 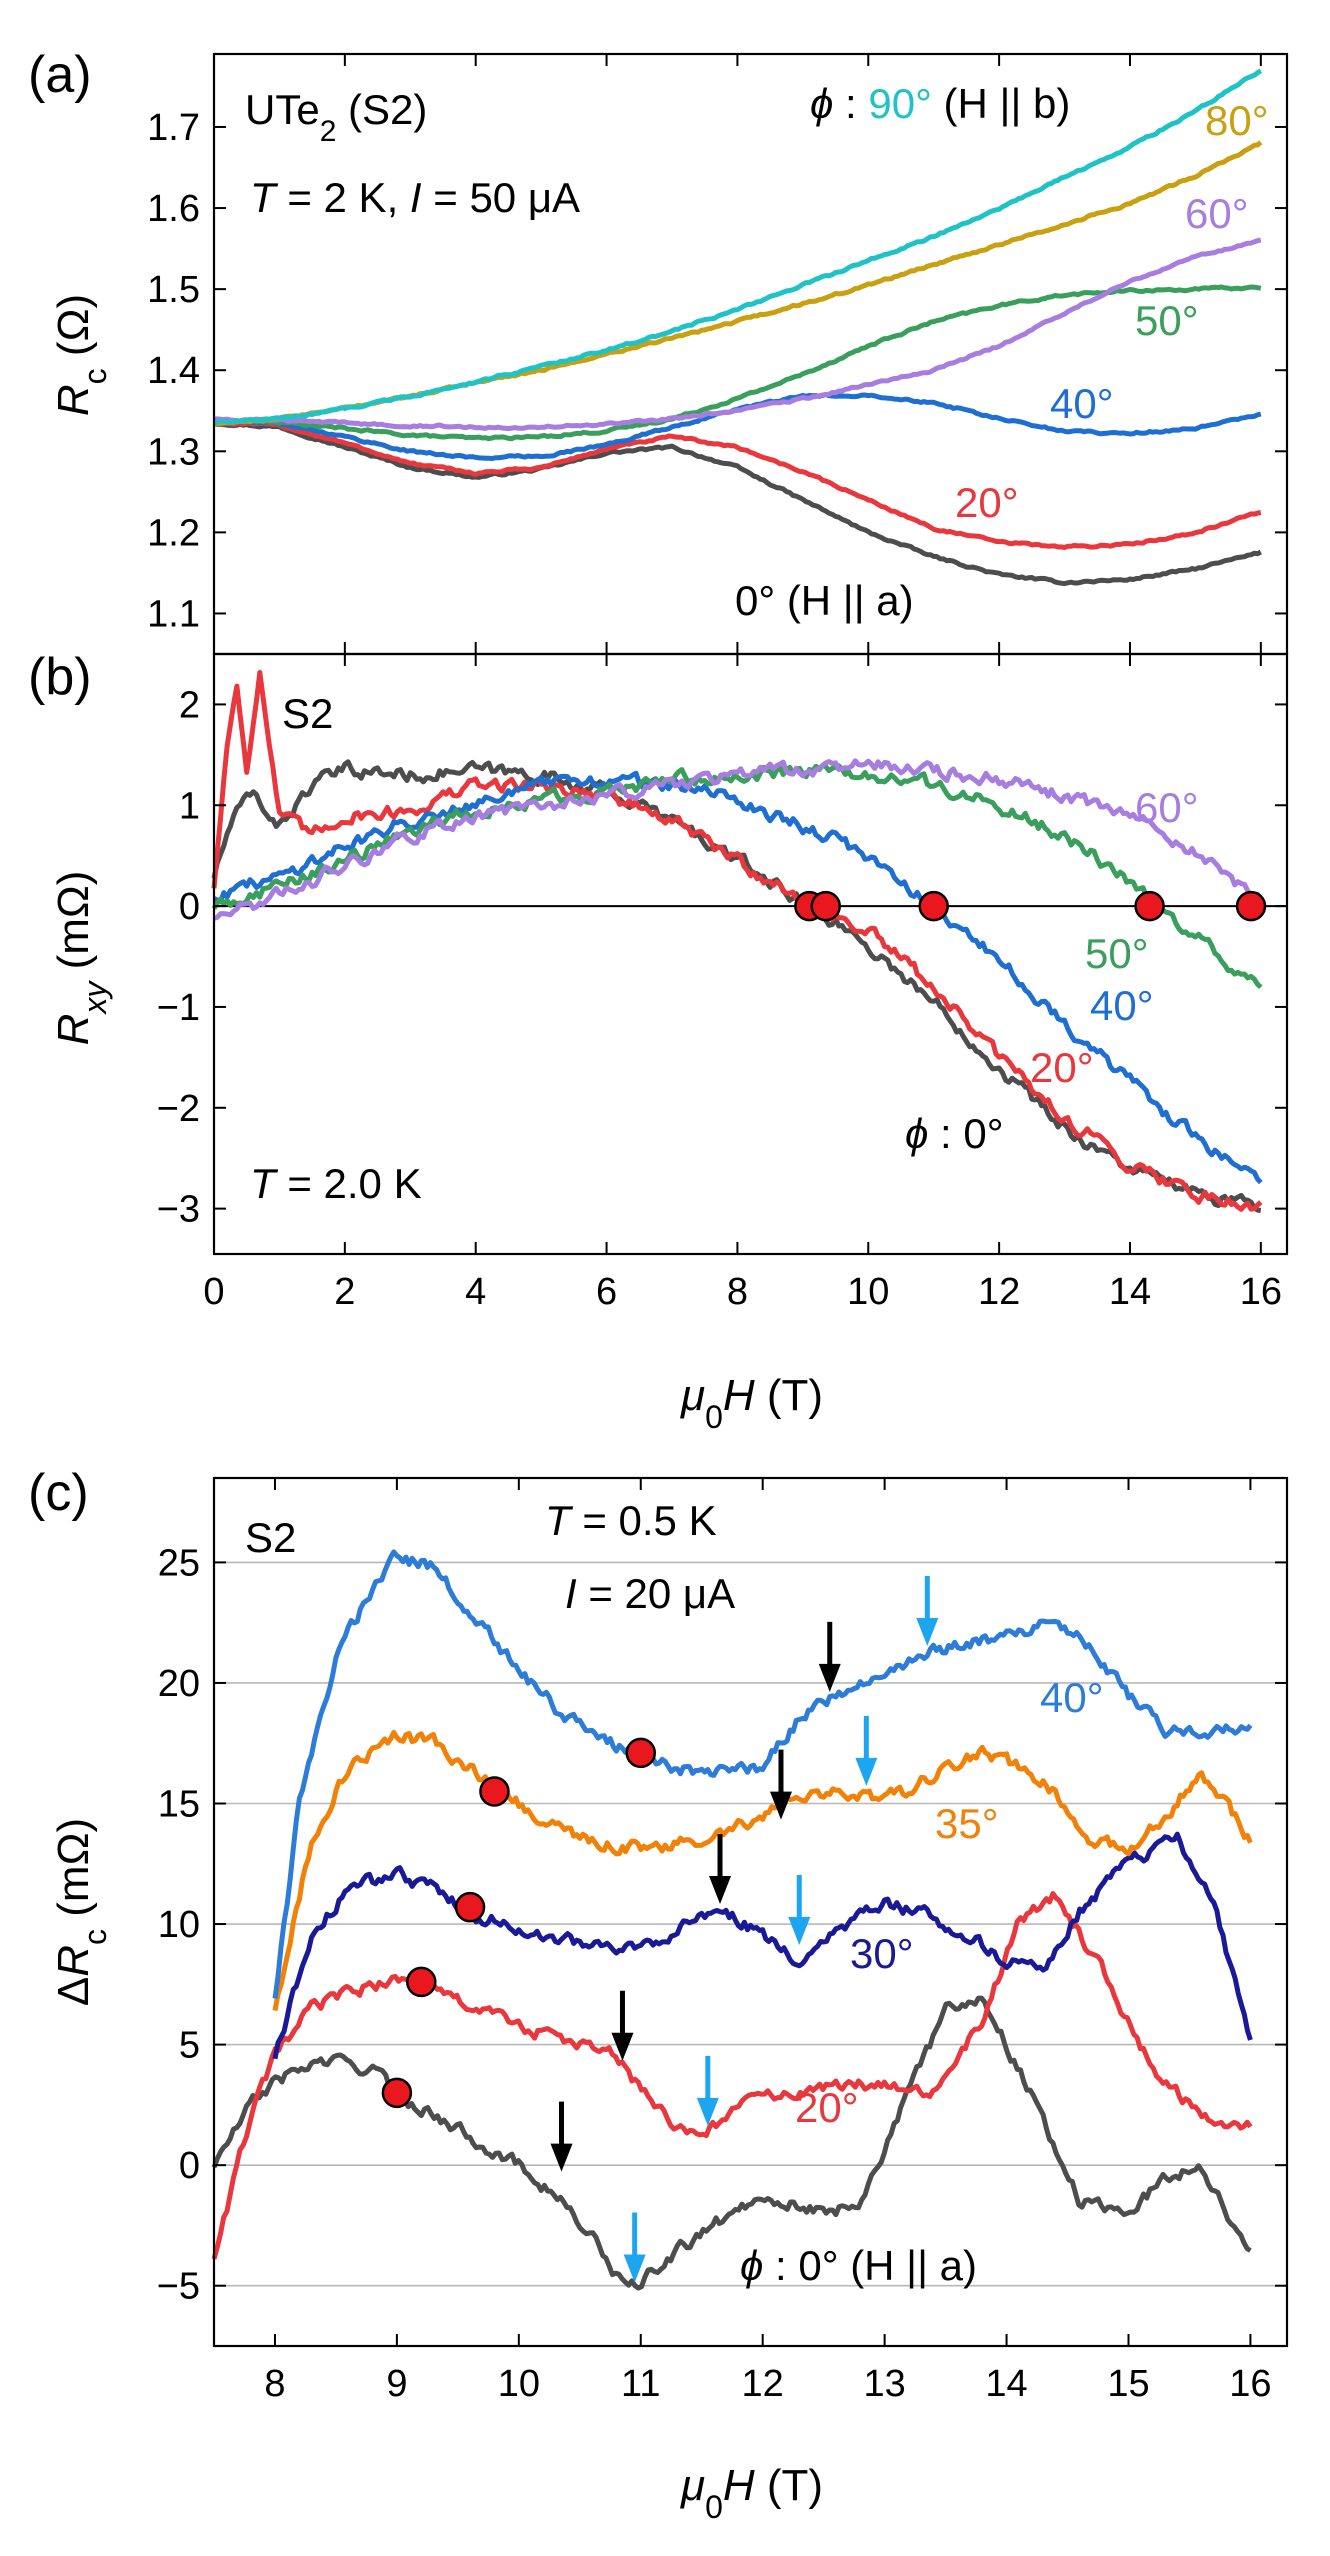 What do you see at coordinates (1130, 1292) in the screenshot?
I see `xtick-label-b-7: 14` at bounding box center [1130, 1292].